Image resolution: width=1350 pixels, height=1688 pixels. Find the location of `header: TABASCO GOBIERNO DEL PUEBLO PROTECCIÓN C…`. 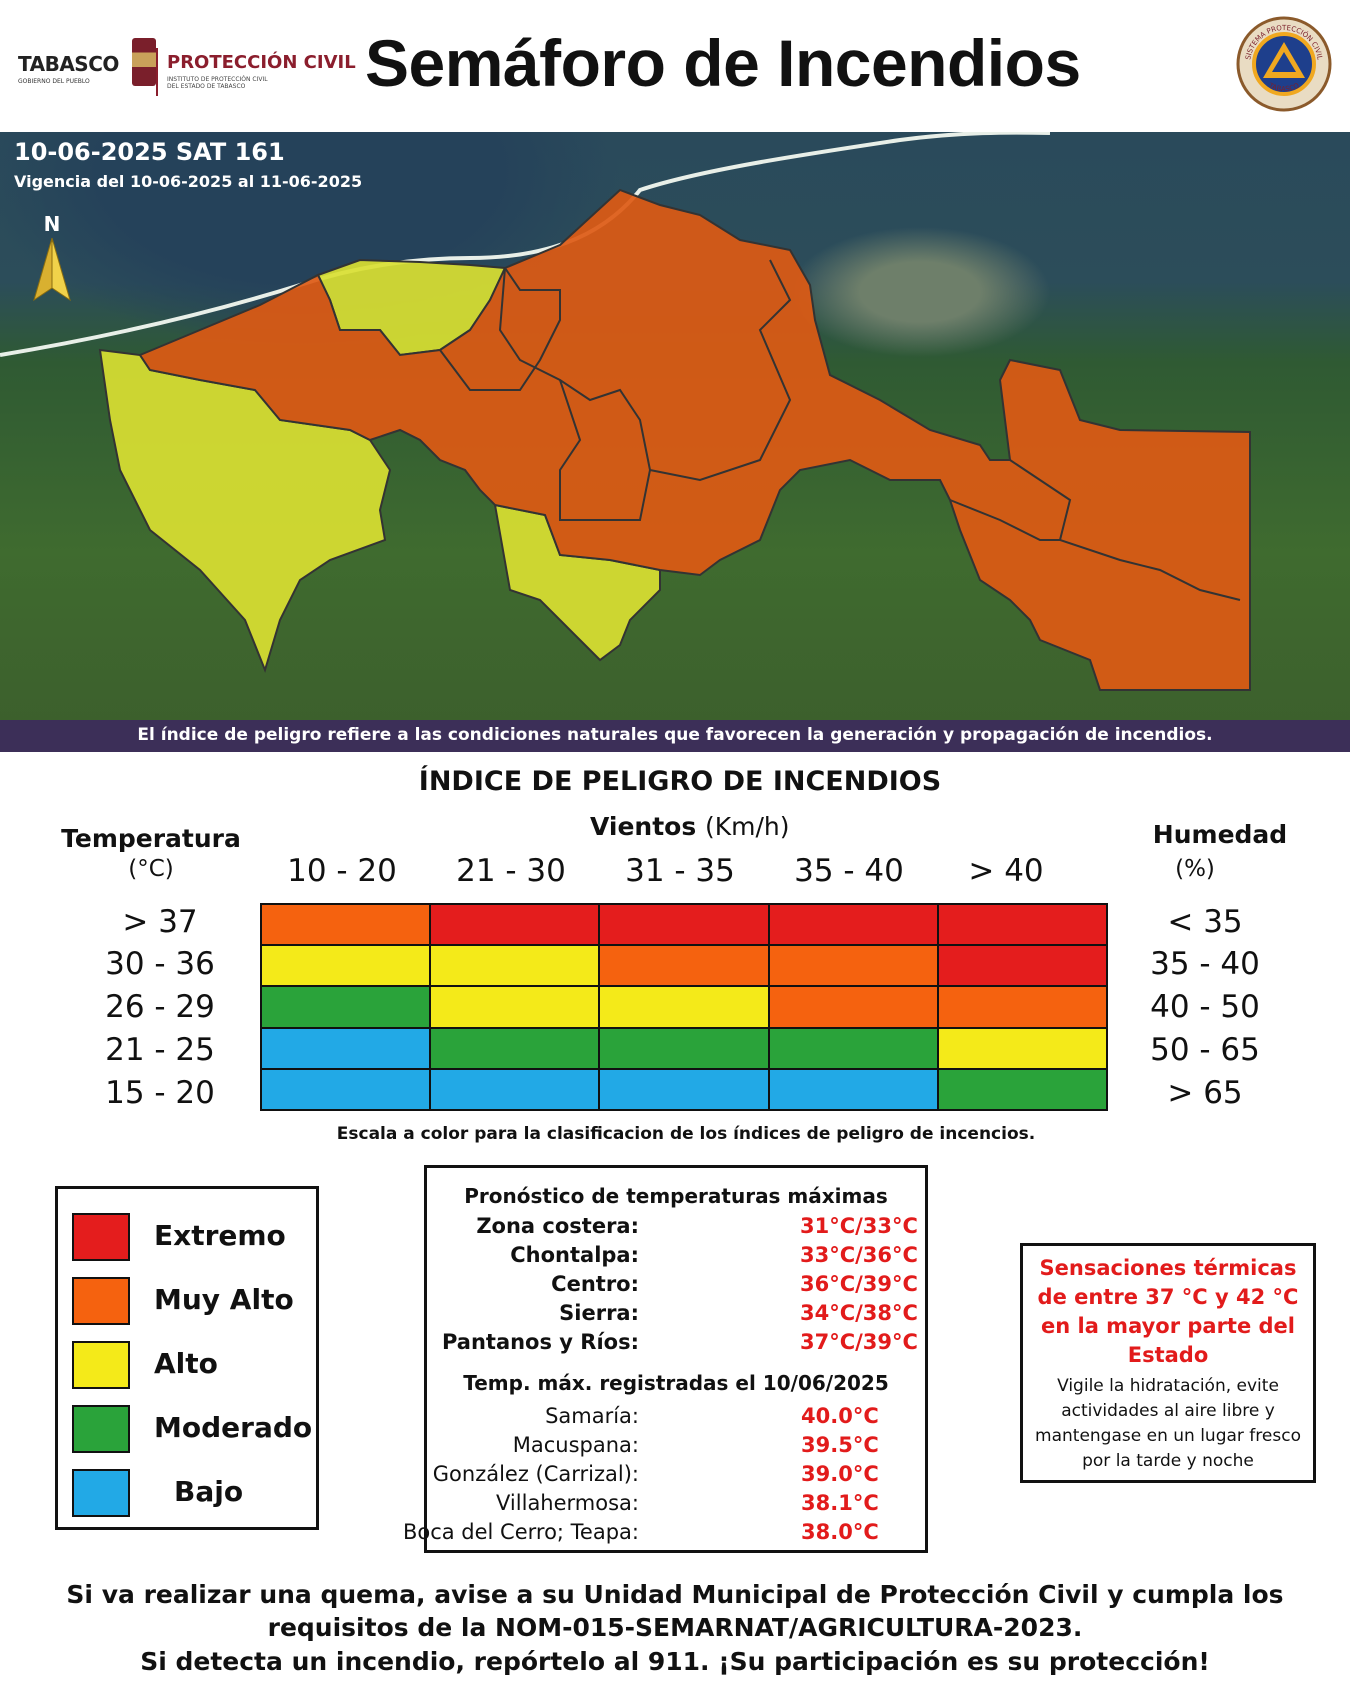

header: TABASCO GOBIERNO DEL PUEBLO PROTECCIÓN C… is located at coordinates (675, 66).